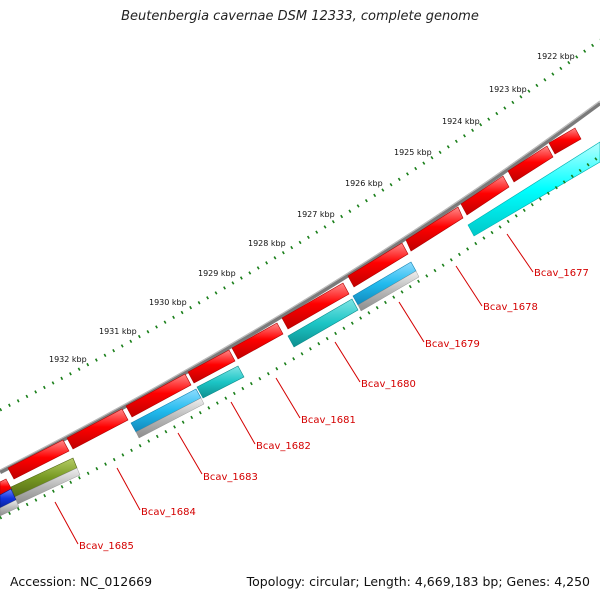  What do you see at coordinates (81, 581) in the screenshot?
I see `accession-label: Accession: NC_012669` at bounding box center [81, 581].